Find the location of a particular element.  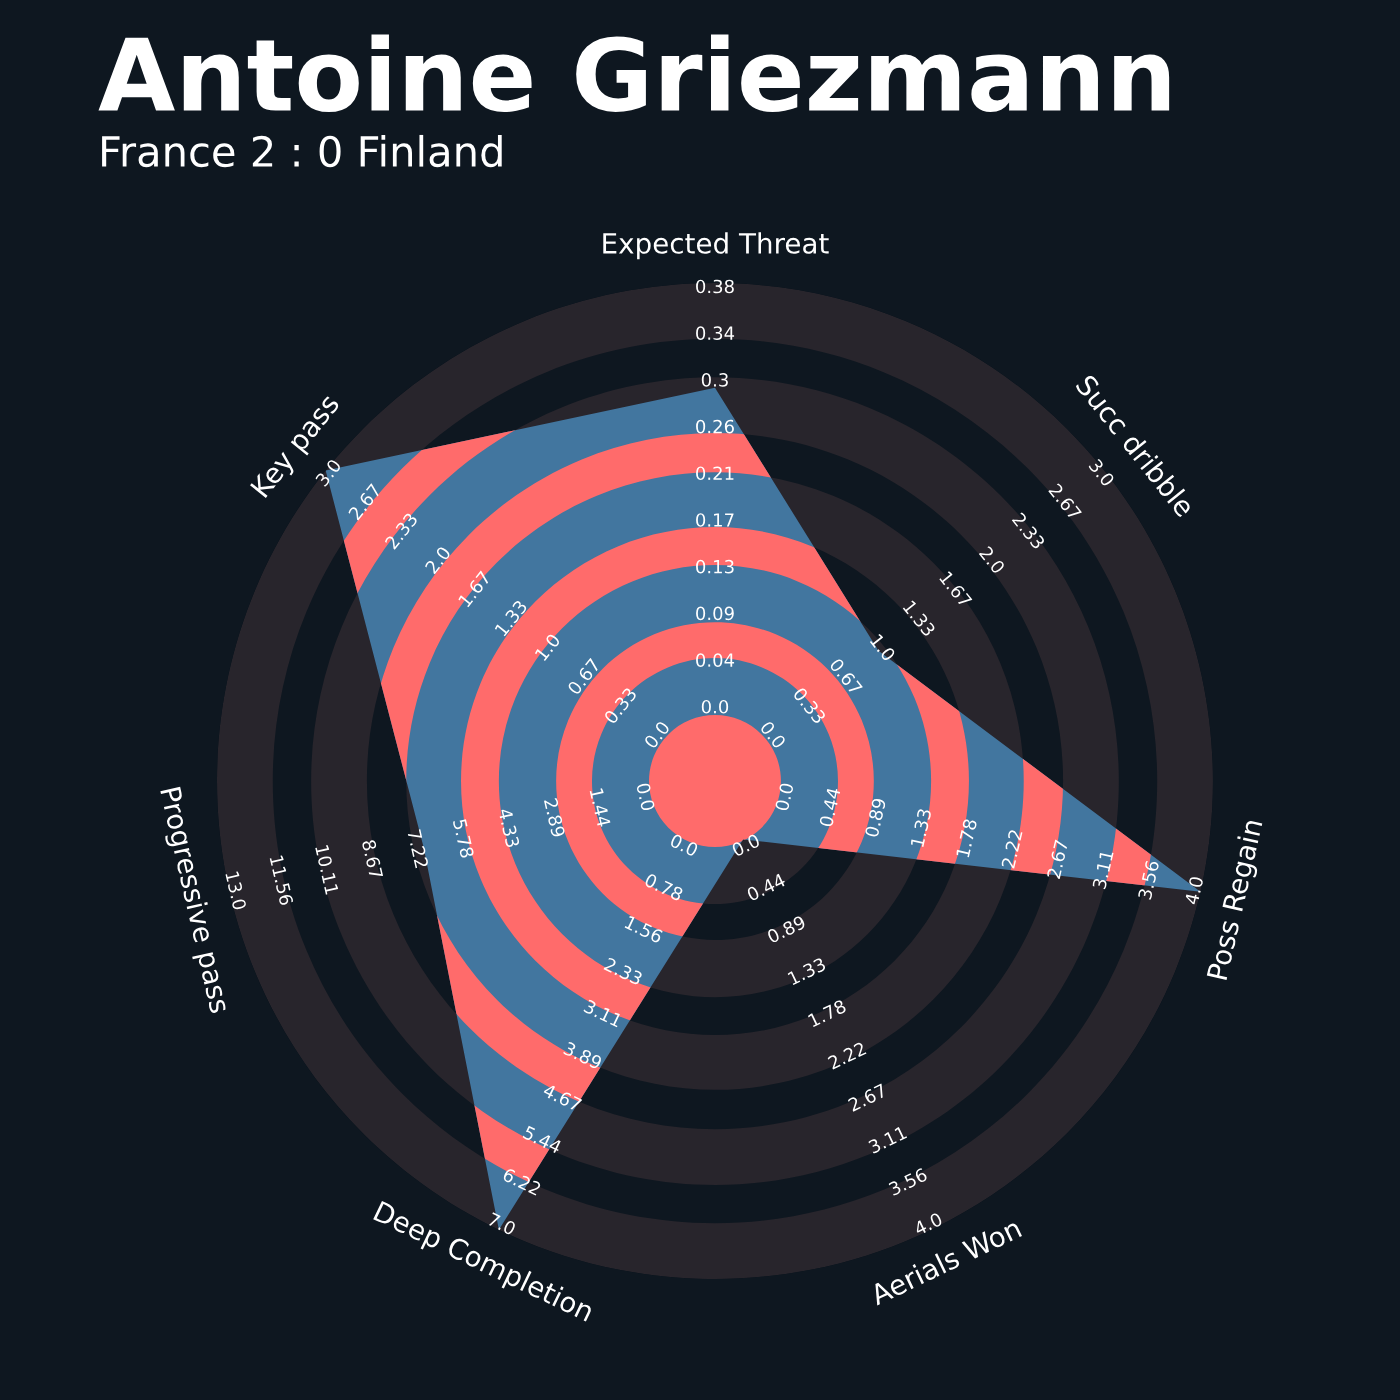

spoke-label: Expected Threat is located at coordinates (716, 246).